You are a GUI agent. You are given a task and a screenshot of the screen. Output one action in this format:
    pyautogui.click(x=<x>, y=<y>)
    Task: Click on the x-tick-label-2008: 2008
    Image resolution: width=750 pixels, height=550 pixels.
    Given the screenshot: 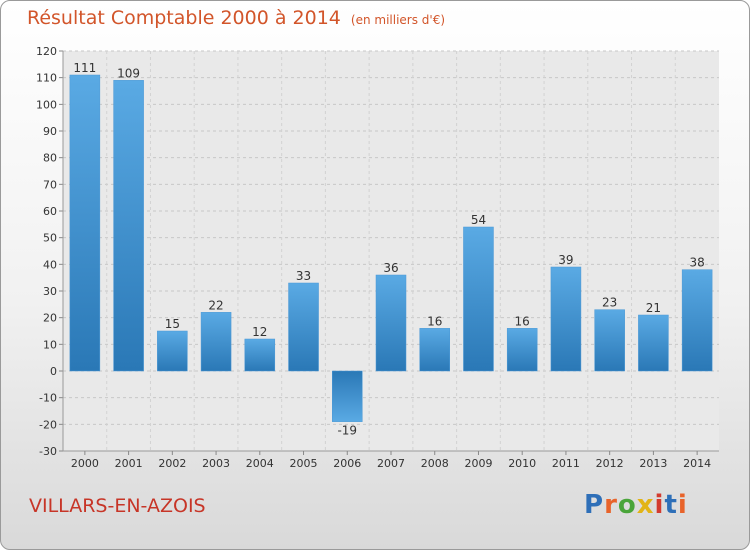 What is the action you would take?
    pyautogui.click(x=435, y=463)
    